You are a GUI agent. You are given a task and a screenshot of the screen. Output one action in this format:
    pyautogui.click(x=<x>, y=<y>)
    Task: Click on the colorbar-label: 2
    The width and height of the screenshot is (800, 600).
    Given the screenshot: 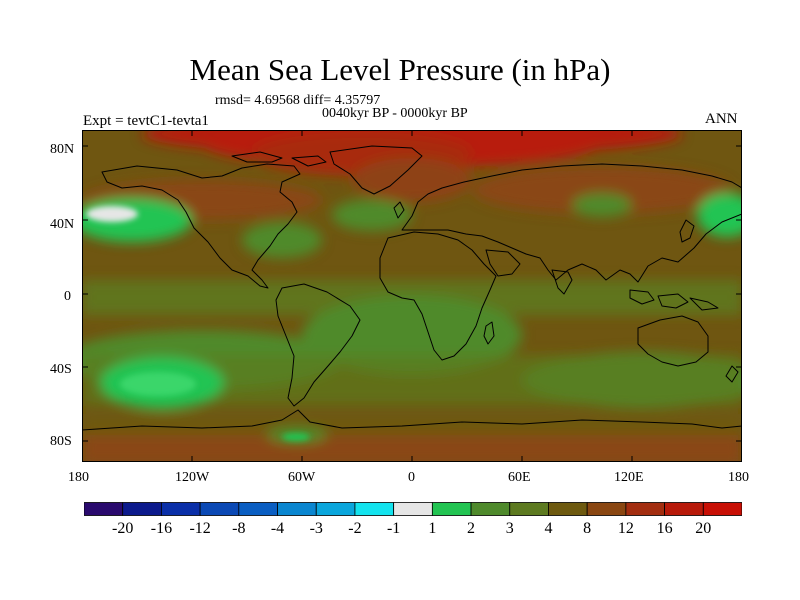 What is the action you would take?
    pyautogui.click(x=471, y=528)
    